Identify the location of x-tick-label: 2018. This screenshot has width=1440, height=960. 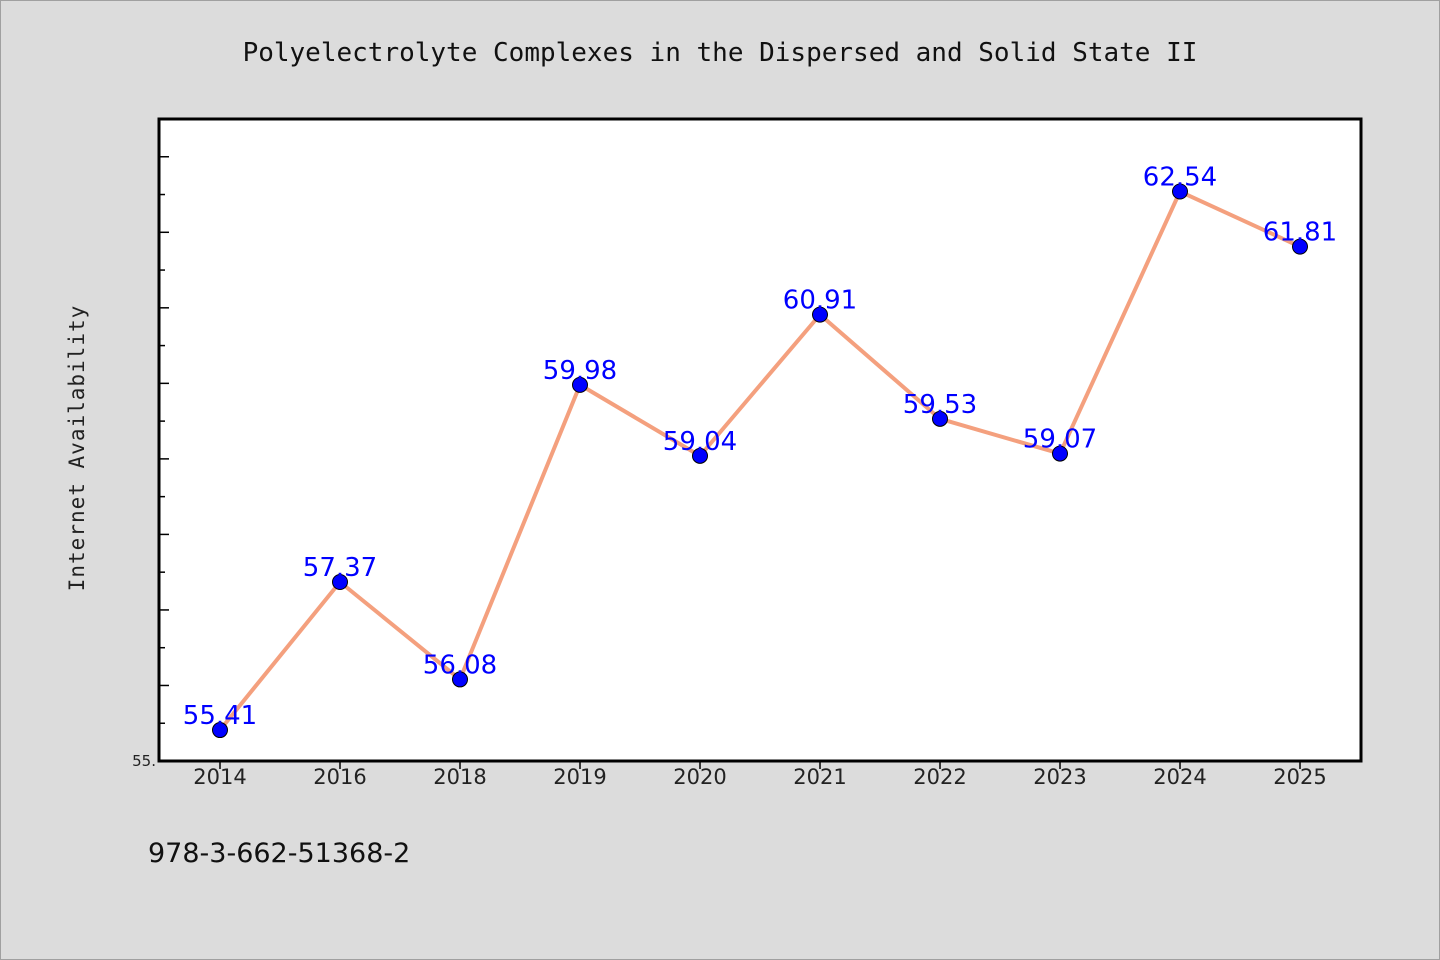
(459, 777).